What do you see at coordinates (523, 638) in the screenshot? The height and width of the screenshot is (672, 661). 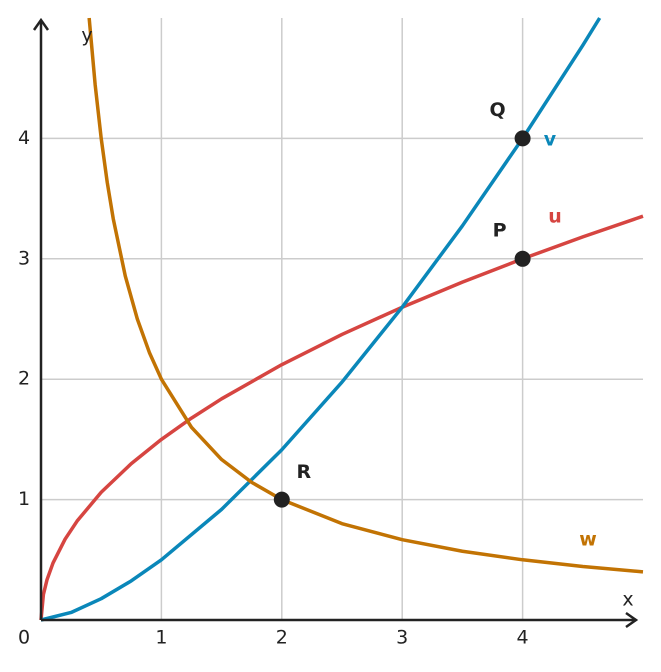 I see `x-tick-label: 4` at bounding box center [523, 638].